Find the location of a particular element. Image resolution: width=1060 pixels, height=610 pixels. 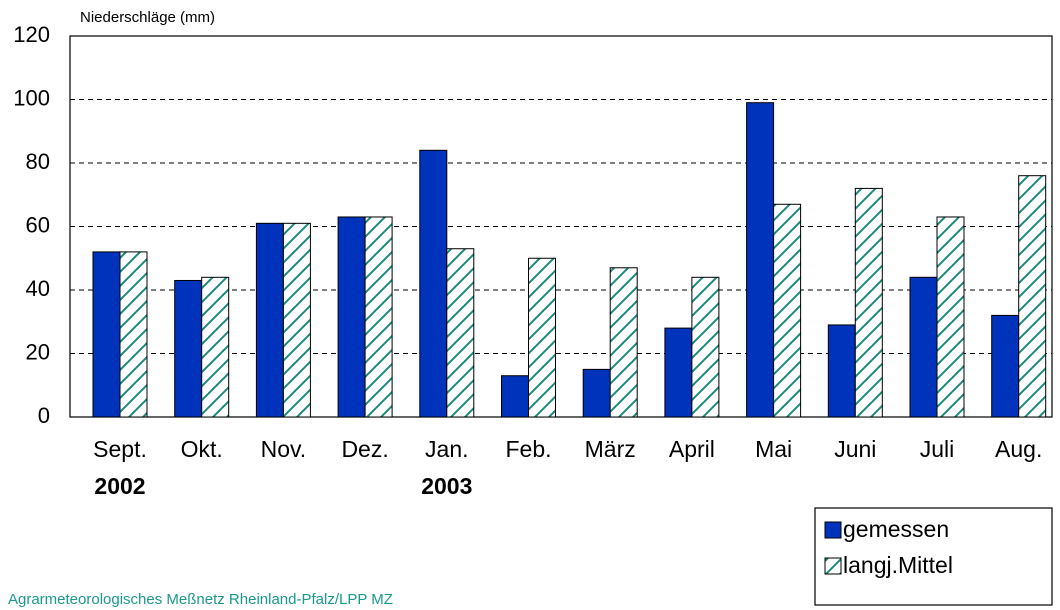

x-tick-label: Juli is located at coordinates (937, 449).